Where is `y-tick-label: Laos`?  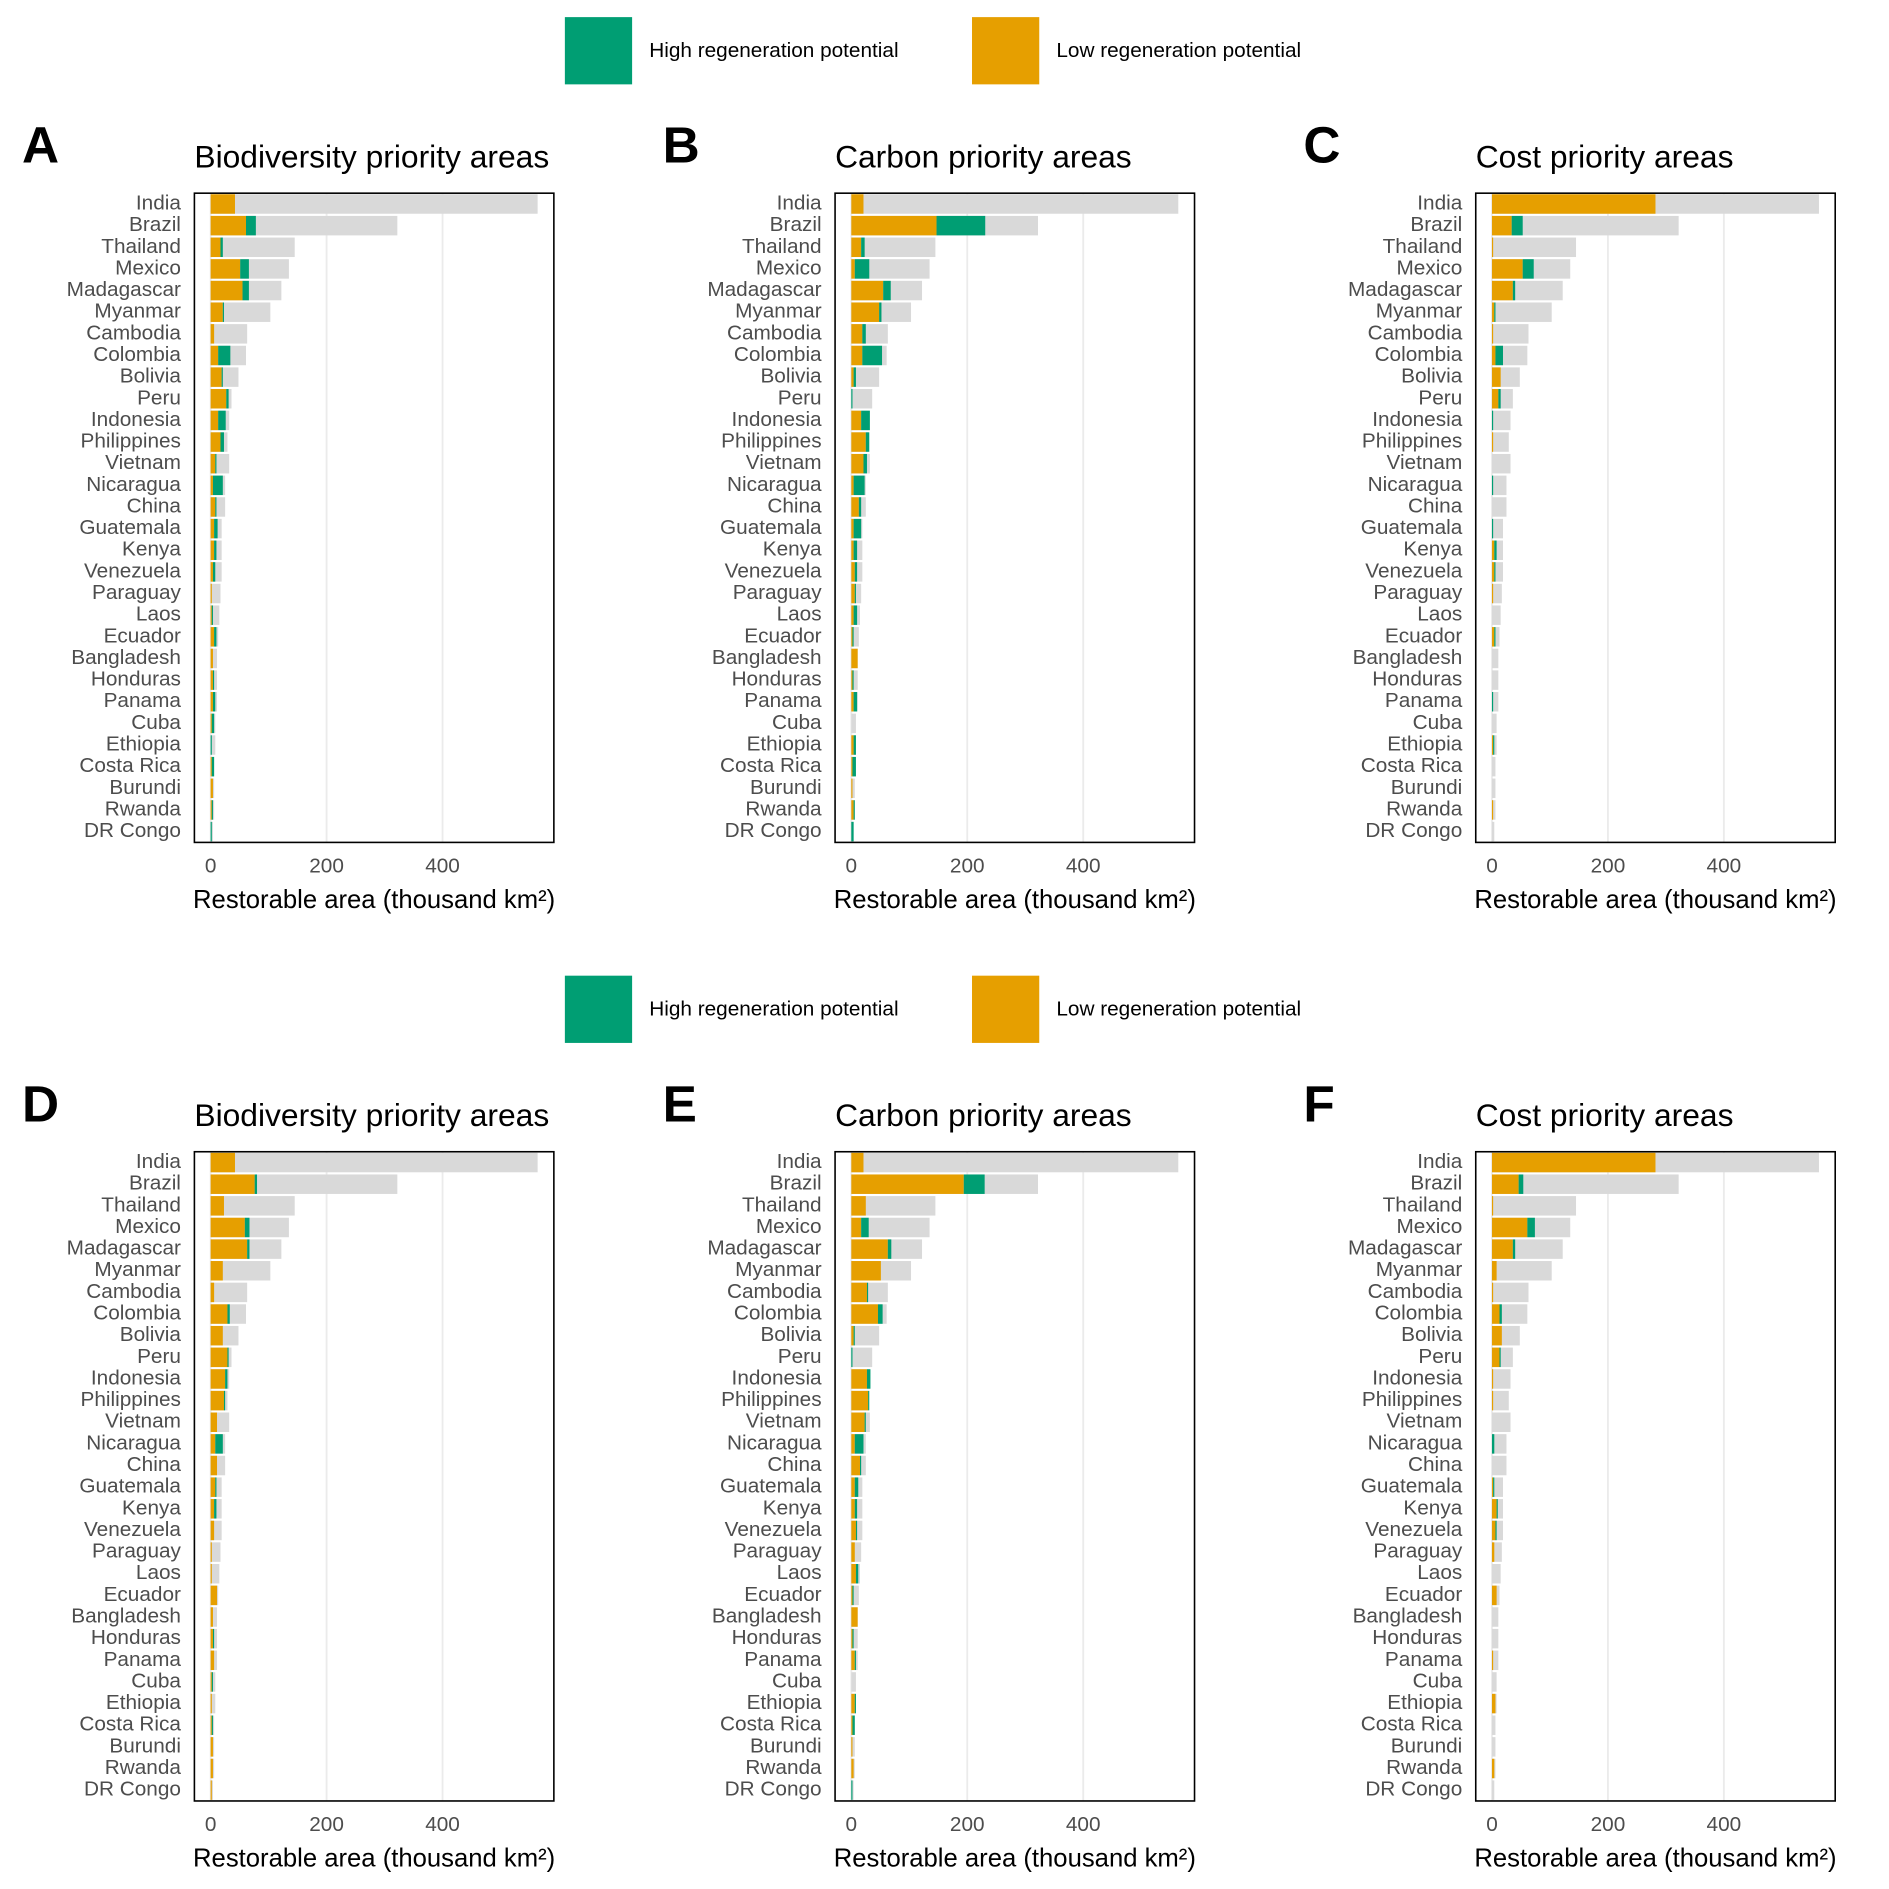
y-tick-label: Laos is located at coordinates (158, 1572).